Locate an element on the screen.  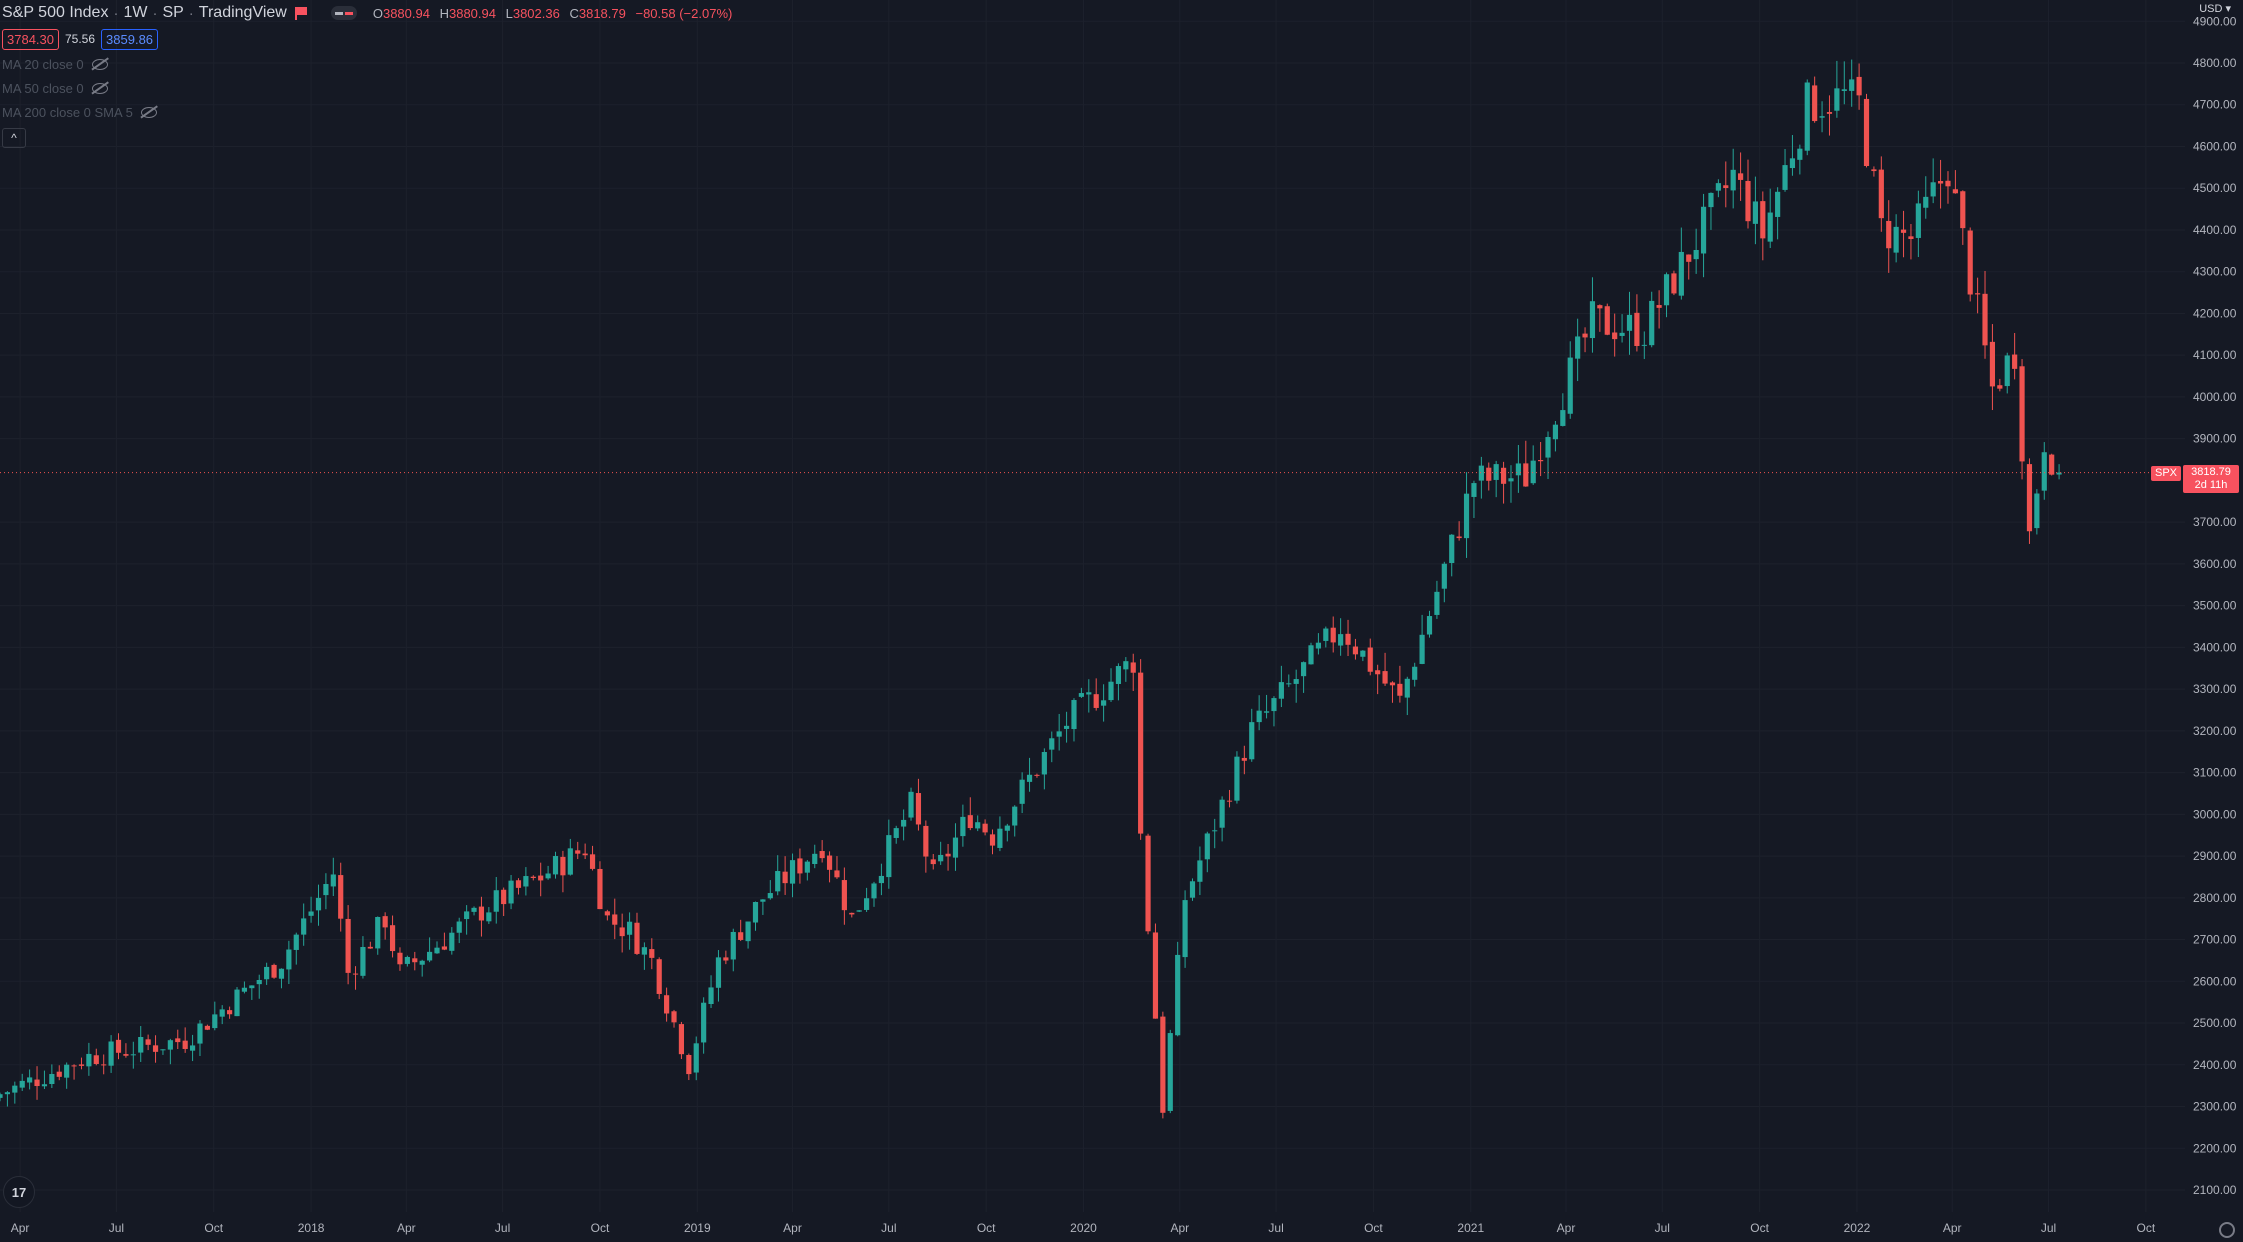
ask-price: 3859.86 is located at coordinates (130, 39).